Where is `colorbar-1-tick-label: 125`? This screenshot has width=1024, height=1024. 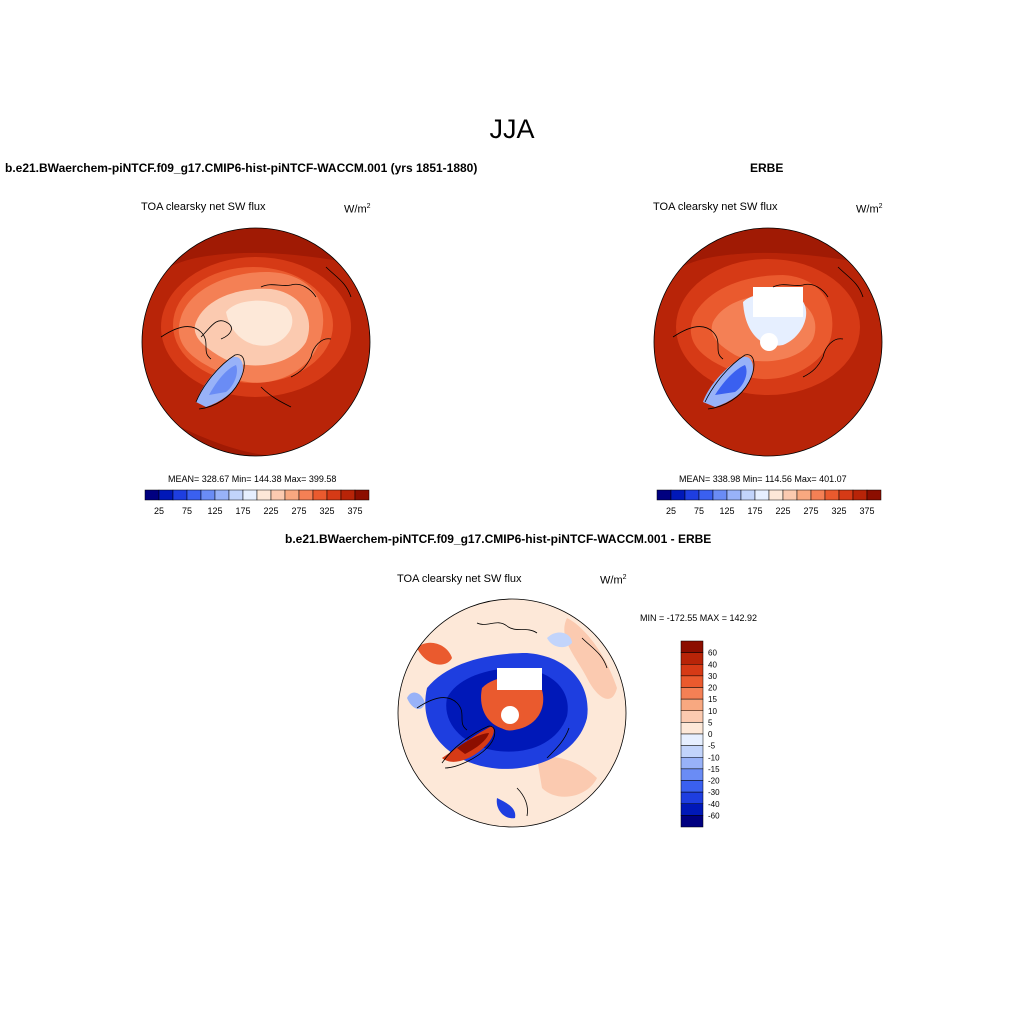
colorbar-1-tick-label: 125 is located at coordinates (214, 511).